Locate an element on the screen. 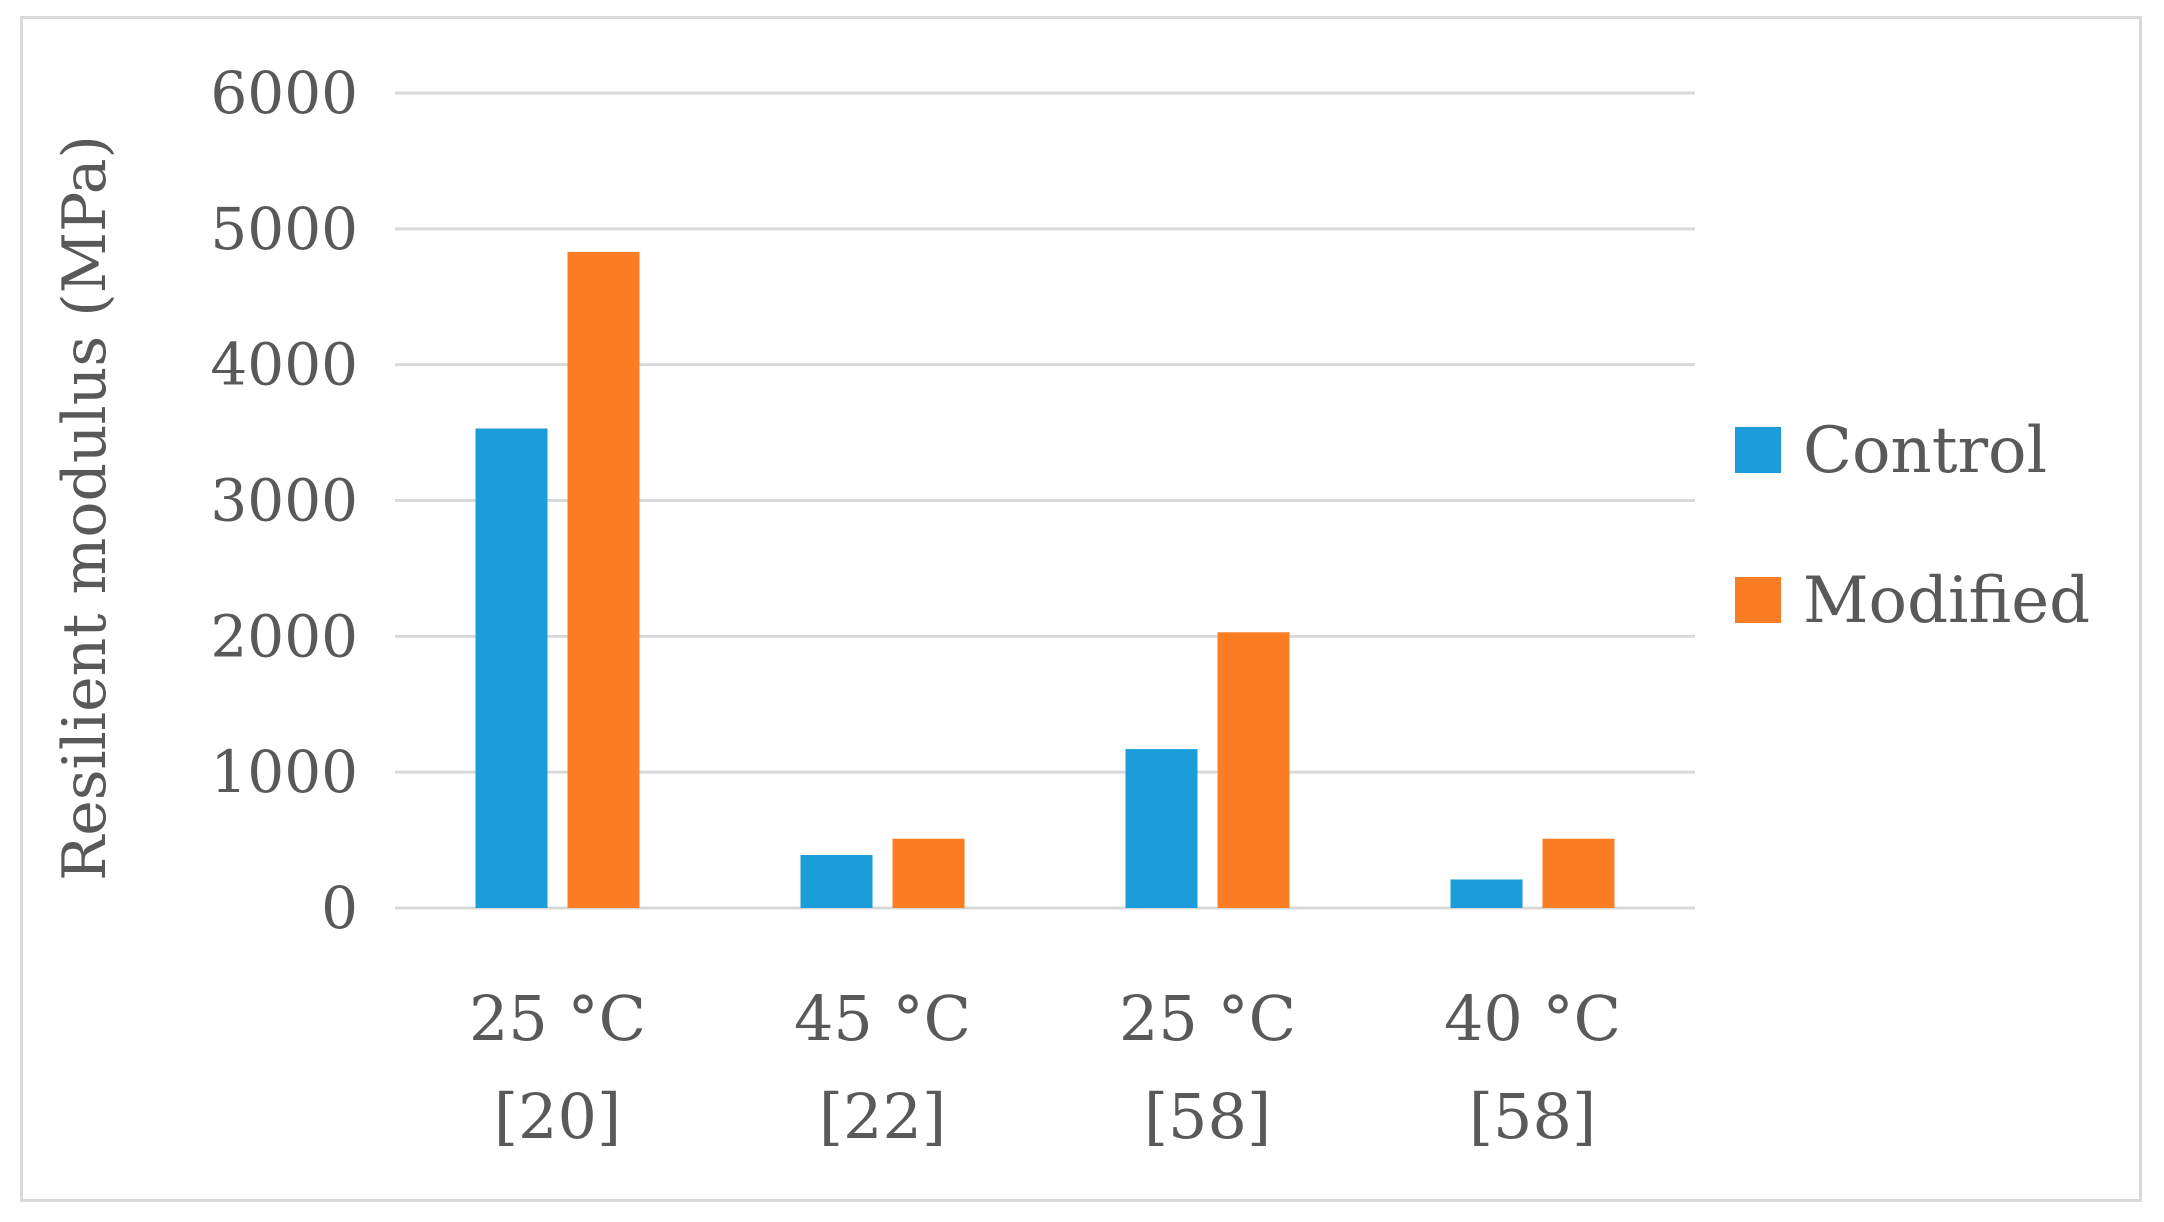  x-category-label: 25 °C [20] is located at coordinates (557, 1067).